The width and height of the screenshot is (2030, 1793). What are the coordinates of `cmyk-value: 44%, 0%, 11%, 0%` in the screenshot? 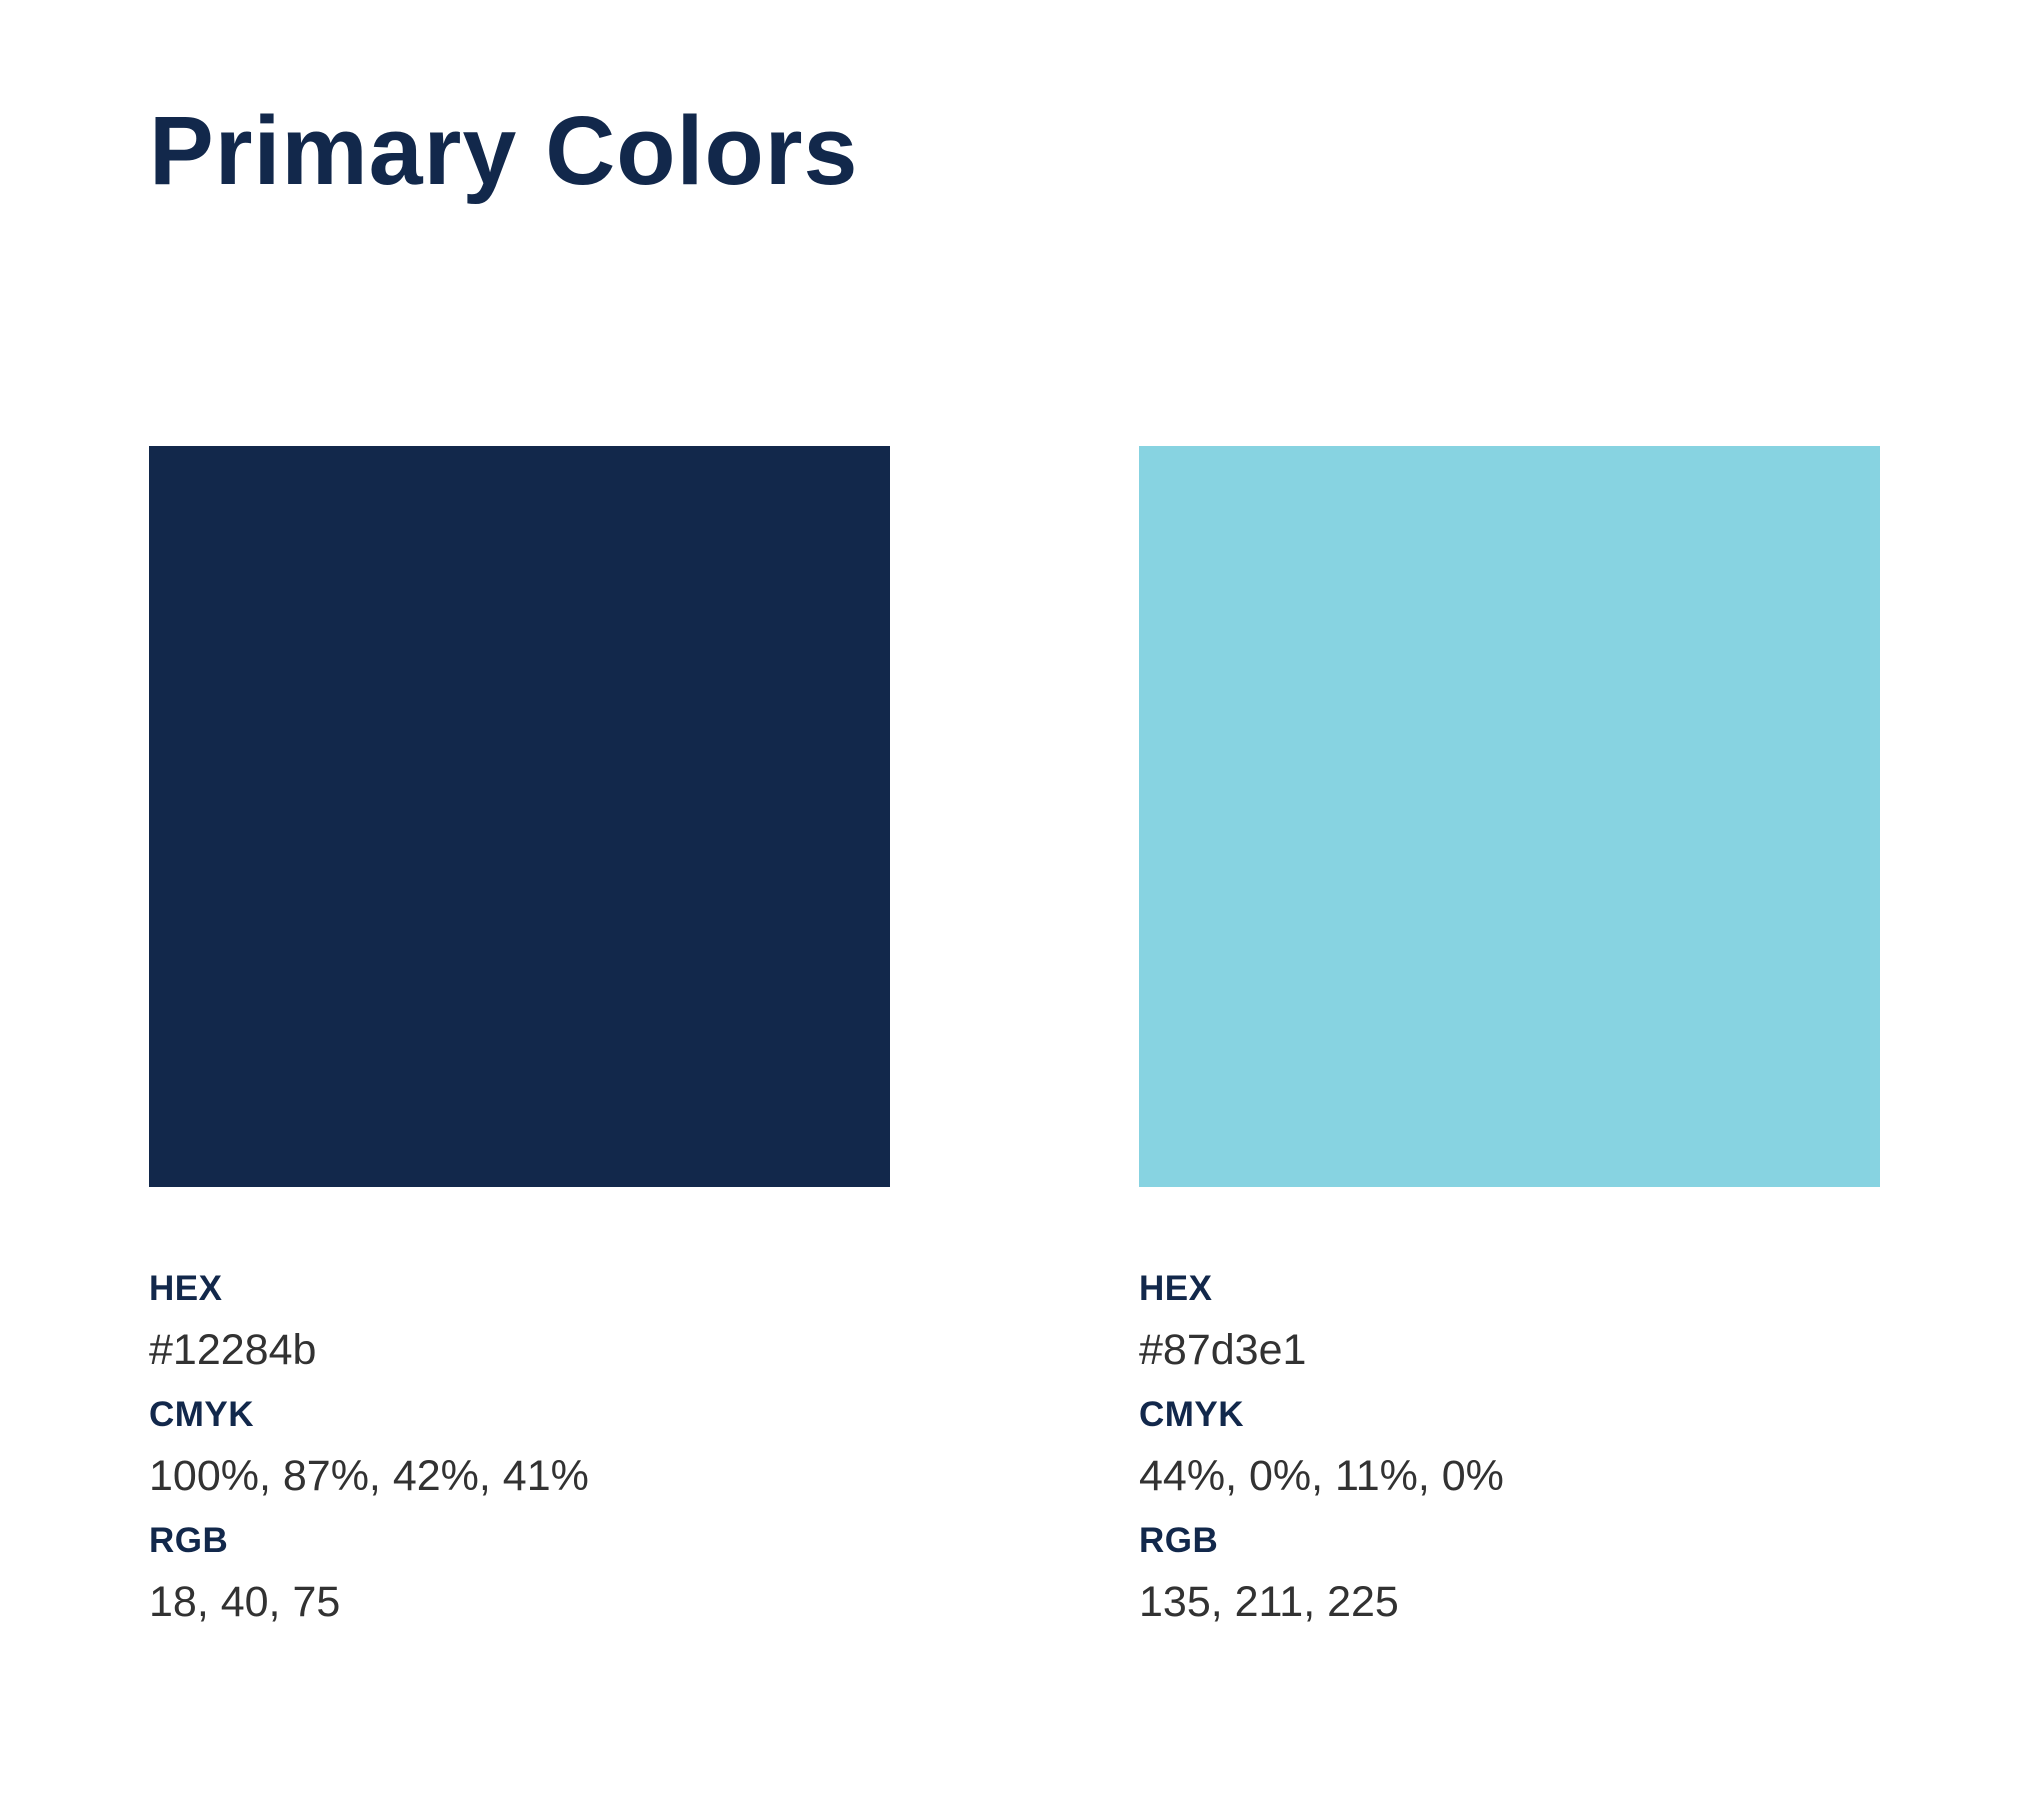 It's located at (1321, 1476).